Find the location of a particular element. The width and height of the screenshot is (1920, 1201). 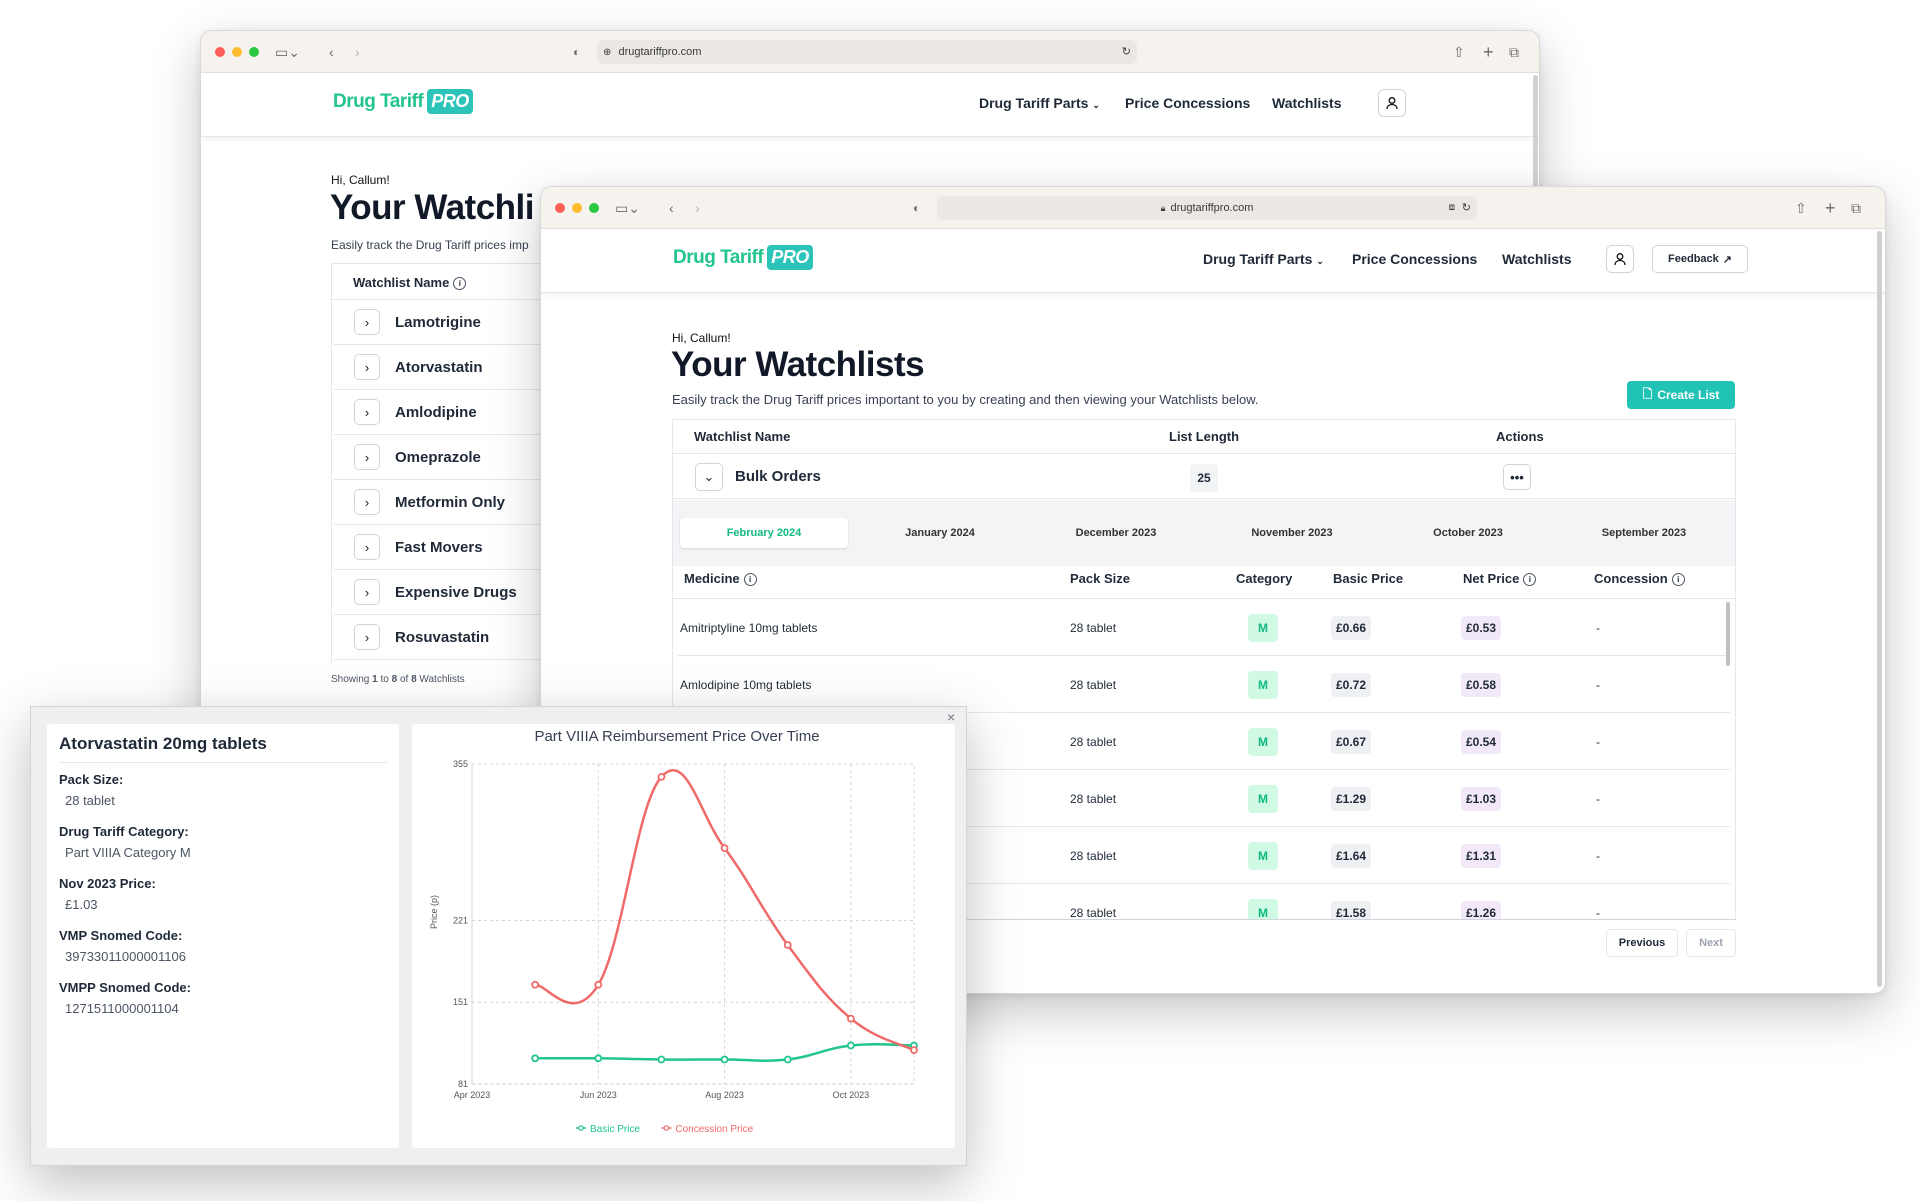

table-row: 28 tablet M £0.67 £0.54 - is located at coordinates (1204, 741).